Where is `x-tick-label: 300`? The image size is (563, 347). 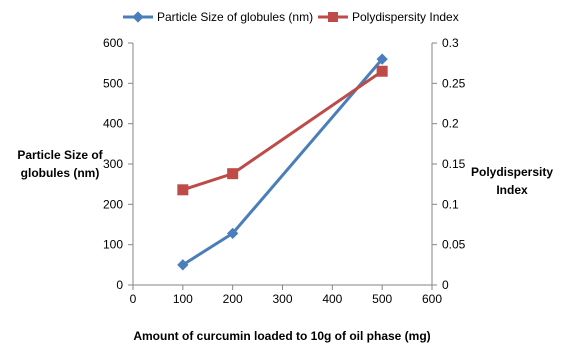 x-tick-label: 300 is located at coordinates (282, 299).